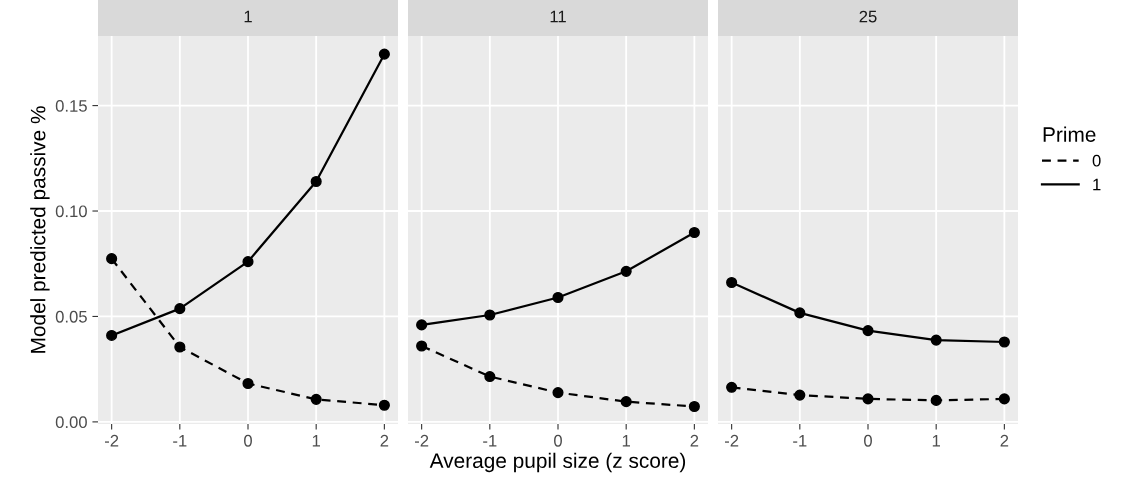 Image resolution: width=1134 pixels, height=480 pixels. Describe the element at coordinates (558, 16) in the screenshot. I see `chart-title: 11` at that location.